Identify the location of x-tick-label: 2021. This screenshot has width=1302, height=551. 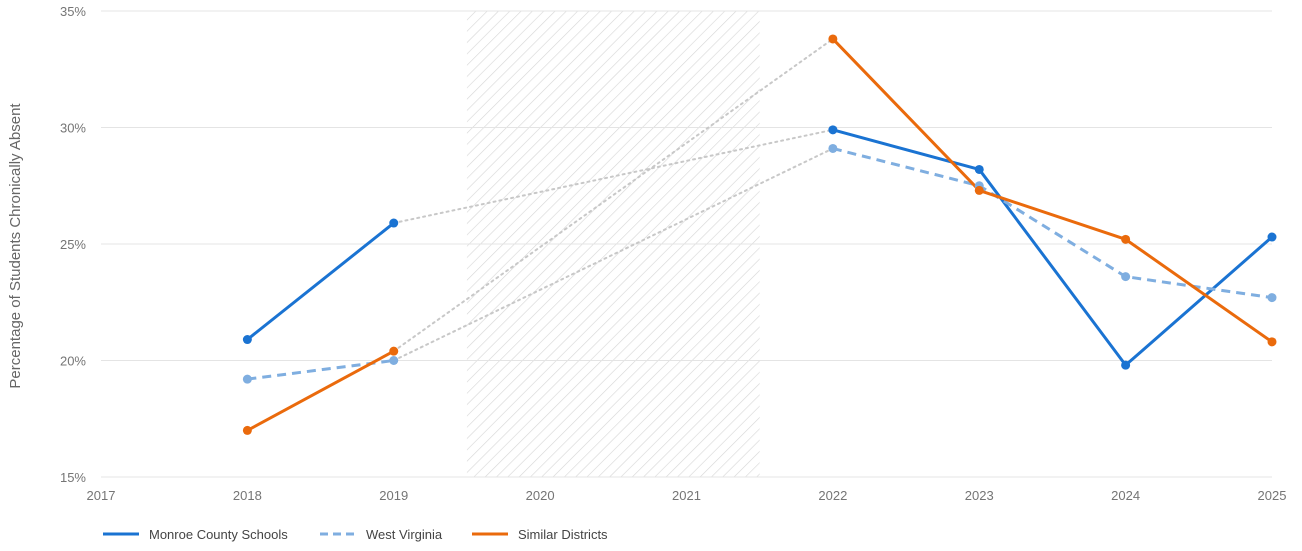
(686, 495).